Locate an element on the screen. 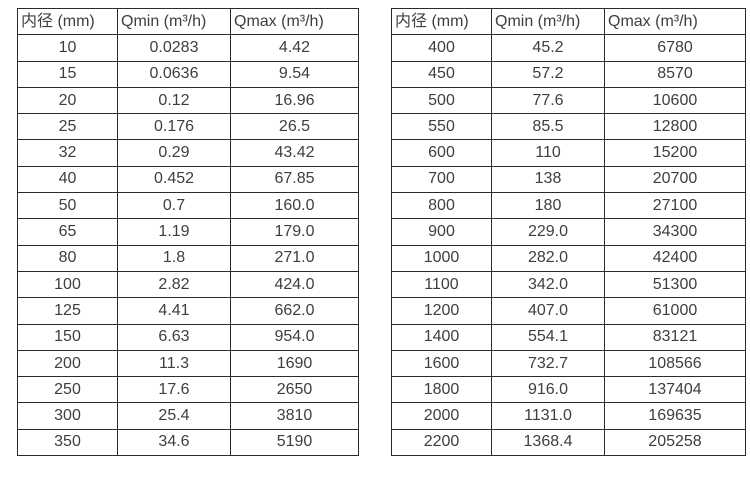 The image size is (750, 483). table-cell: 61000 is located at coordinates (675, 311).